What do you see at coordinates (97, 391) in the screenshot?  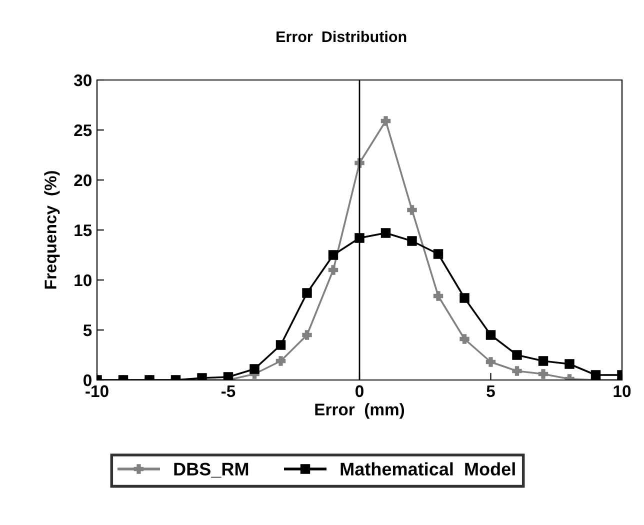 I see `x-tick-label: -10` at bounding box center [97, 391].